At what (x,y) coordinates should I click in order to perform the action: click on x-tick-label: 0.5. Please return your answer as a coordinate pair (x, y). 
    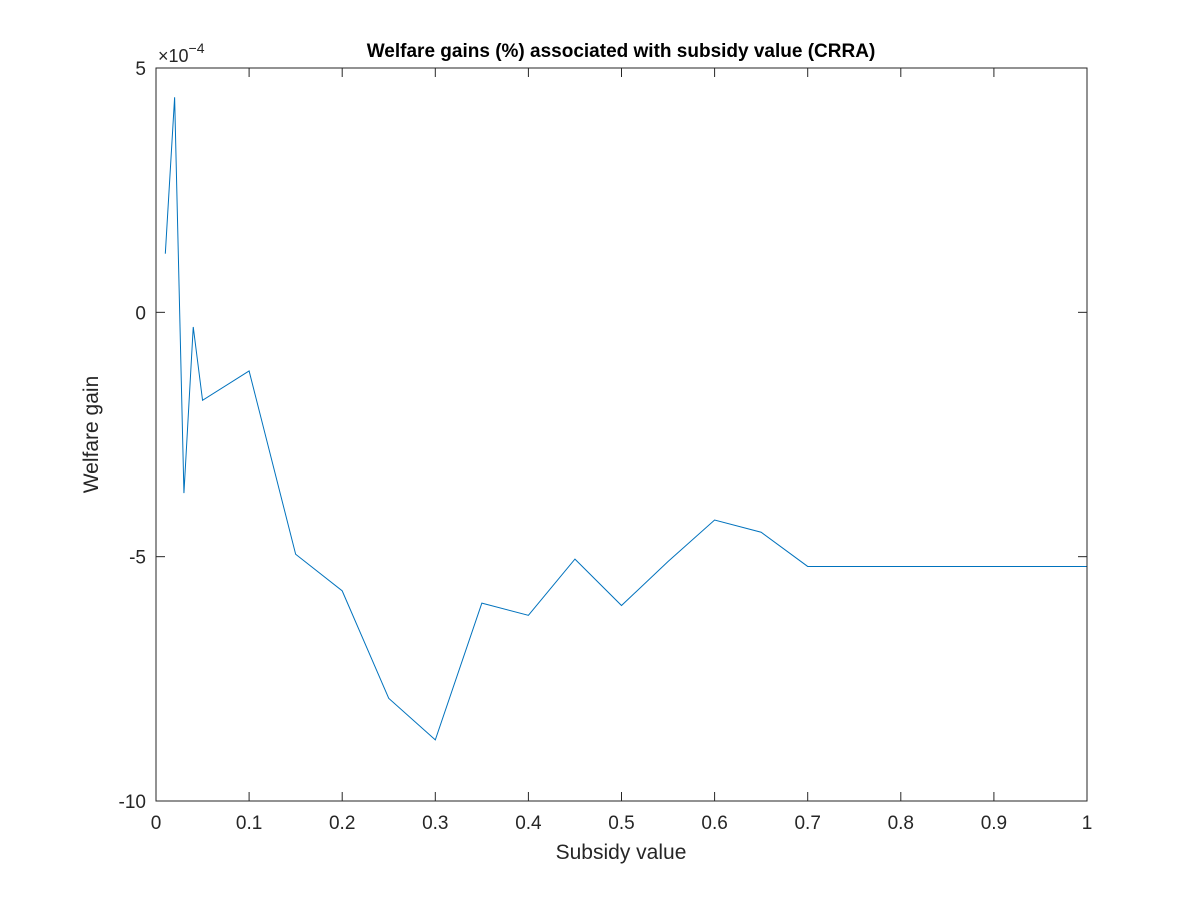
    Looking at the image, I should click on (621, 823).